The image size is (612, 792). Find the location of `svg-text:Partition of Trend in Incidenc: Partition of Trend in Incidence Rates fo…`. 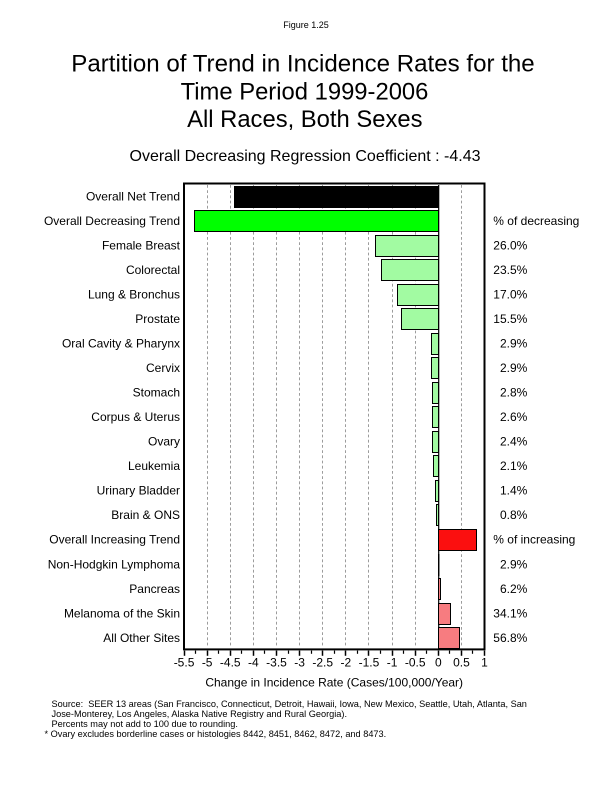

svg-text:Partition of Trend in Incidenc: Partition of Trend in Incidence Rates fo… is located at coordinates (302, 64).